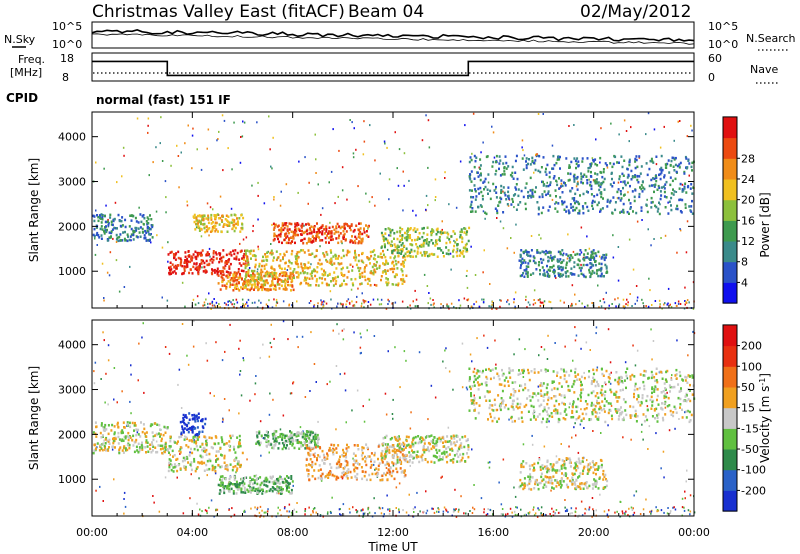 The image size is (800, 554). I want to click on frequency-trace, so click(393, 68).